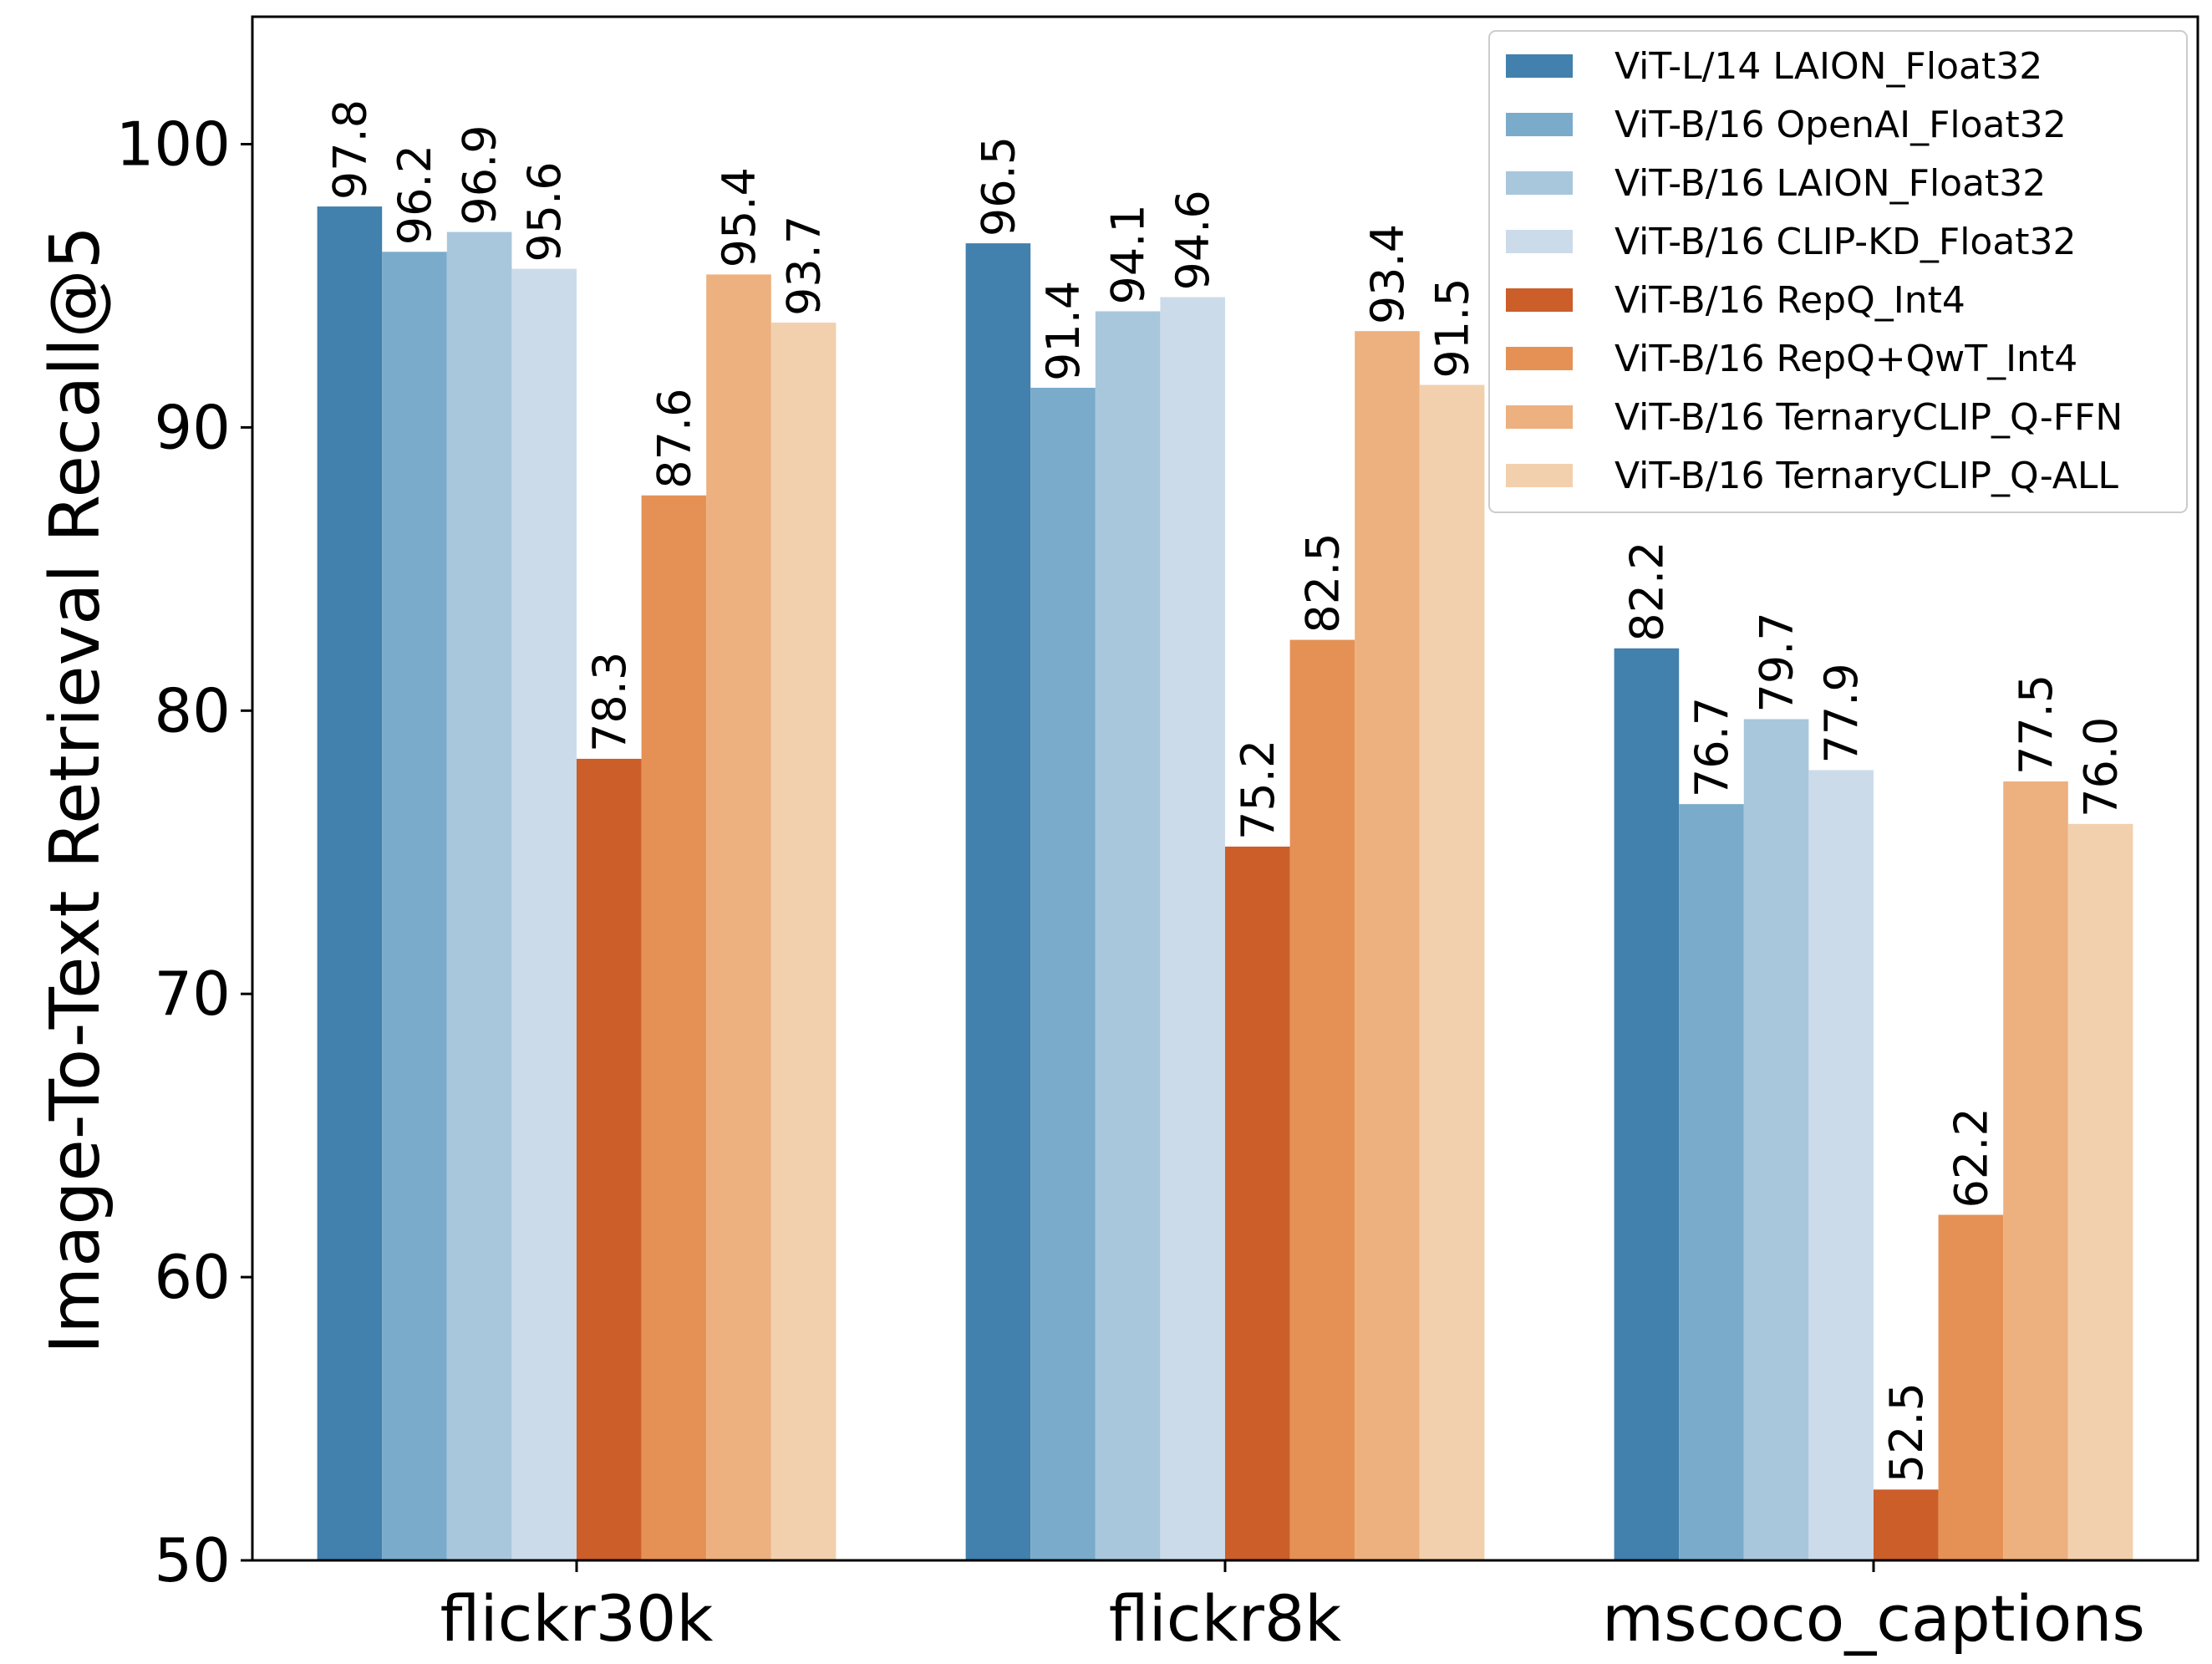 Image resolution: width=2212 pixels, height=1664 pixels. Describe the element at coordinates (1128, 254) in the screenshot. I see `data-label: 94.1` at that location.